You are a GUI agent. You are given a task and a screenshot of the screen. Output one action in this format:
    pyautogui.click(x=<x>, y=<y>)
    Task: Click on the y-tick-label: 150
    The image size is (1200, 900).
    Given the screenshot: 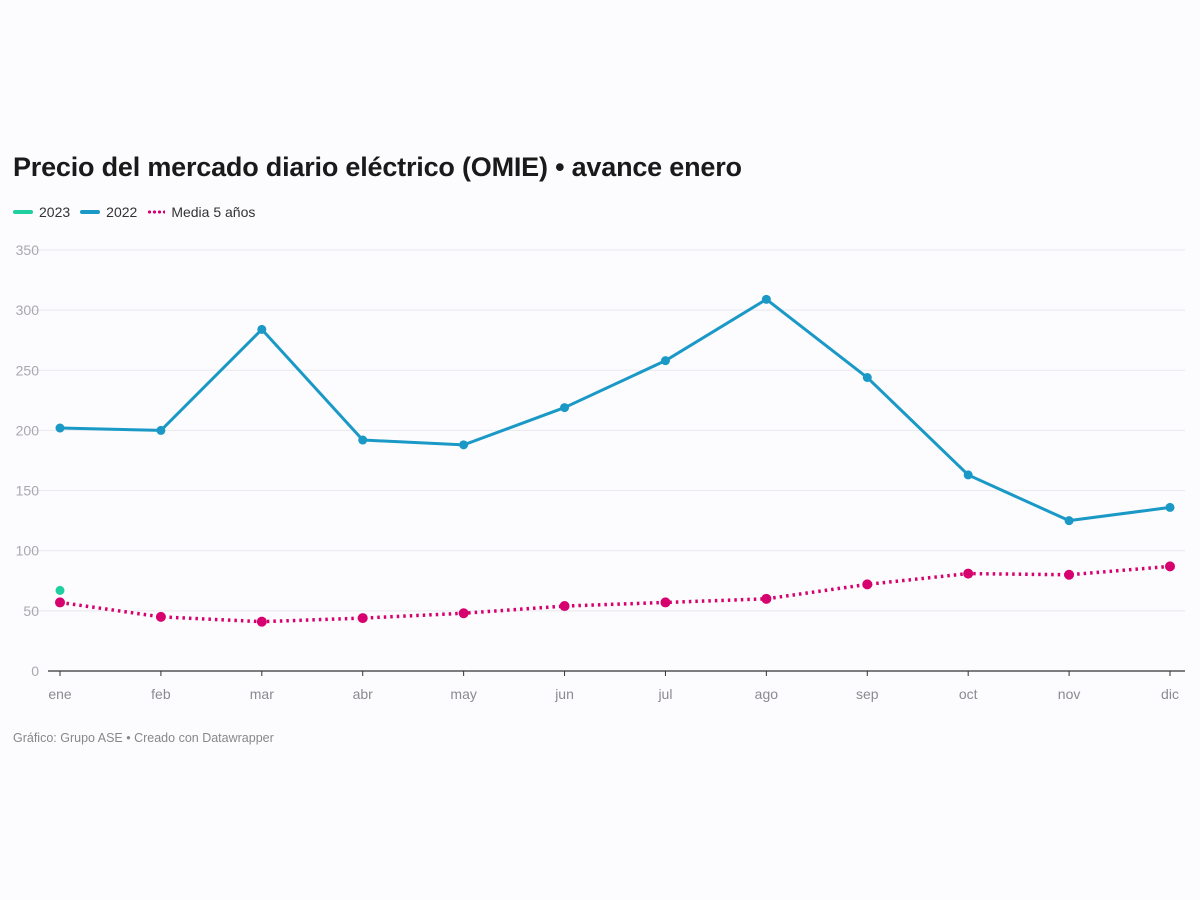 What is the action you would take?
    pyautogui.click(x=28, y=491)
    